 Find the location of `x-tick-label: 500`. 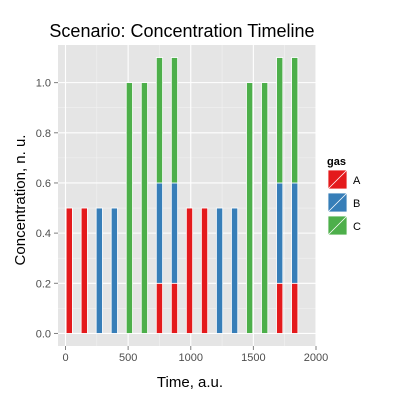

x-tick-label: 500 is located at coordinates (128, 358).